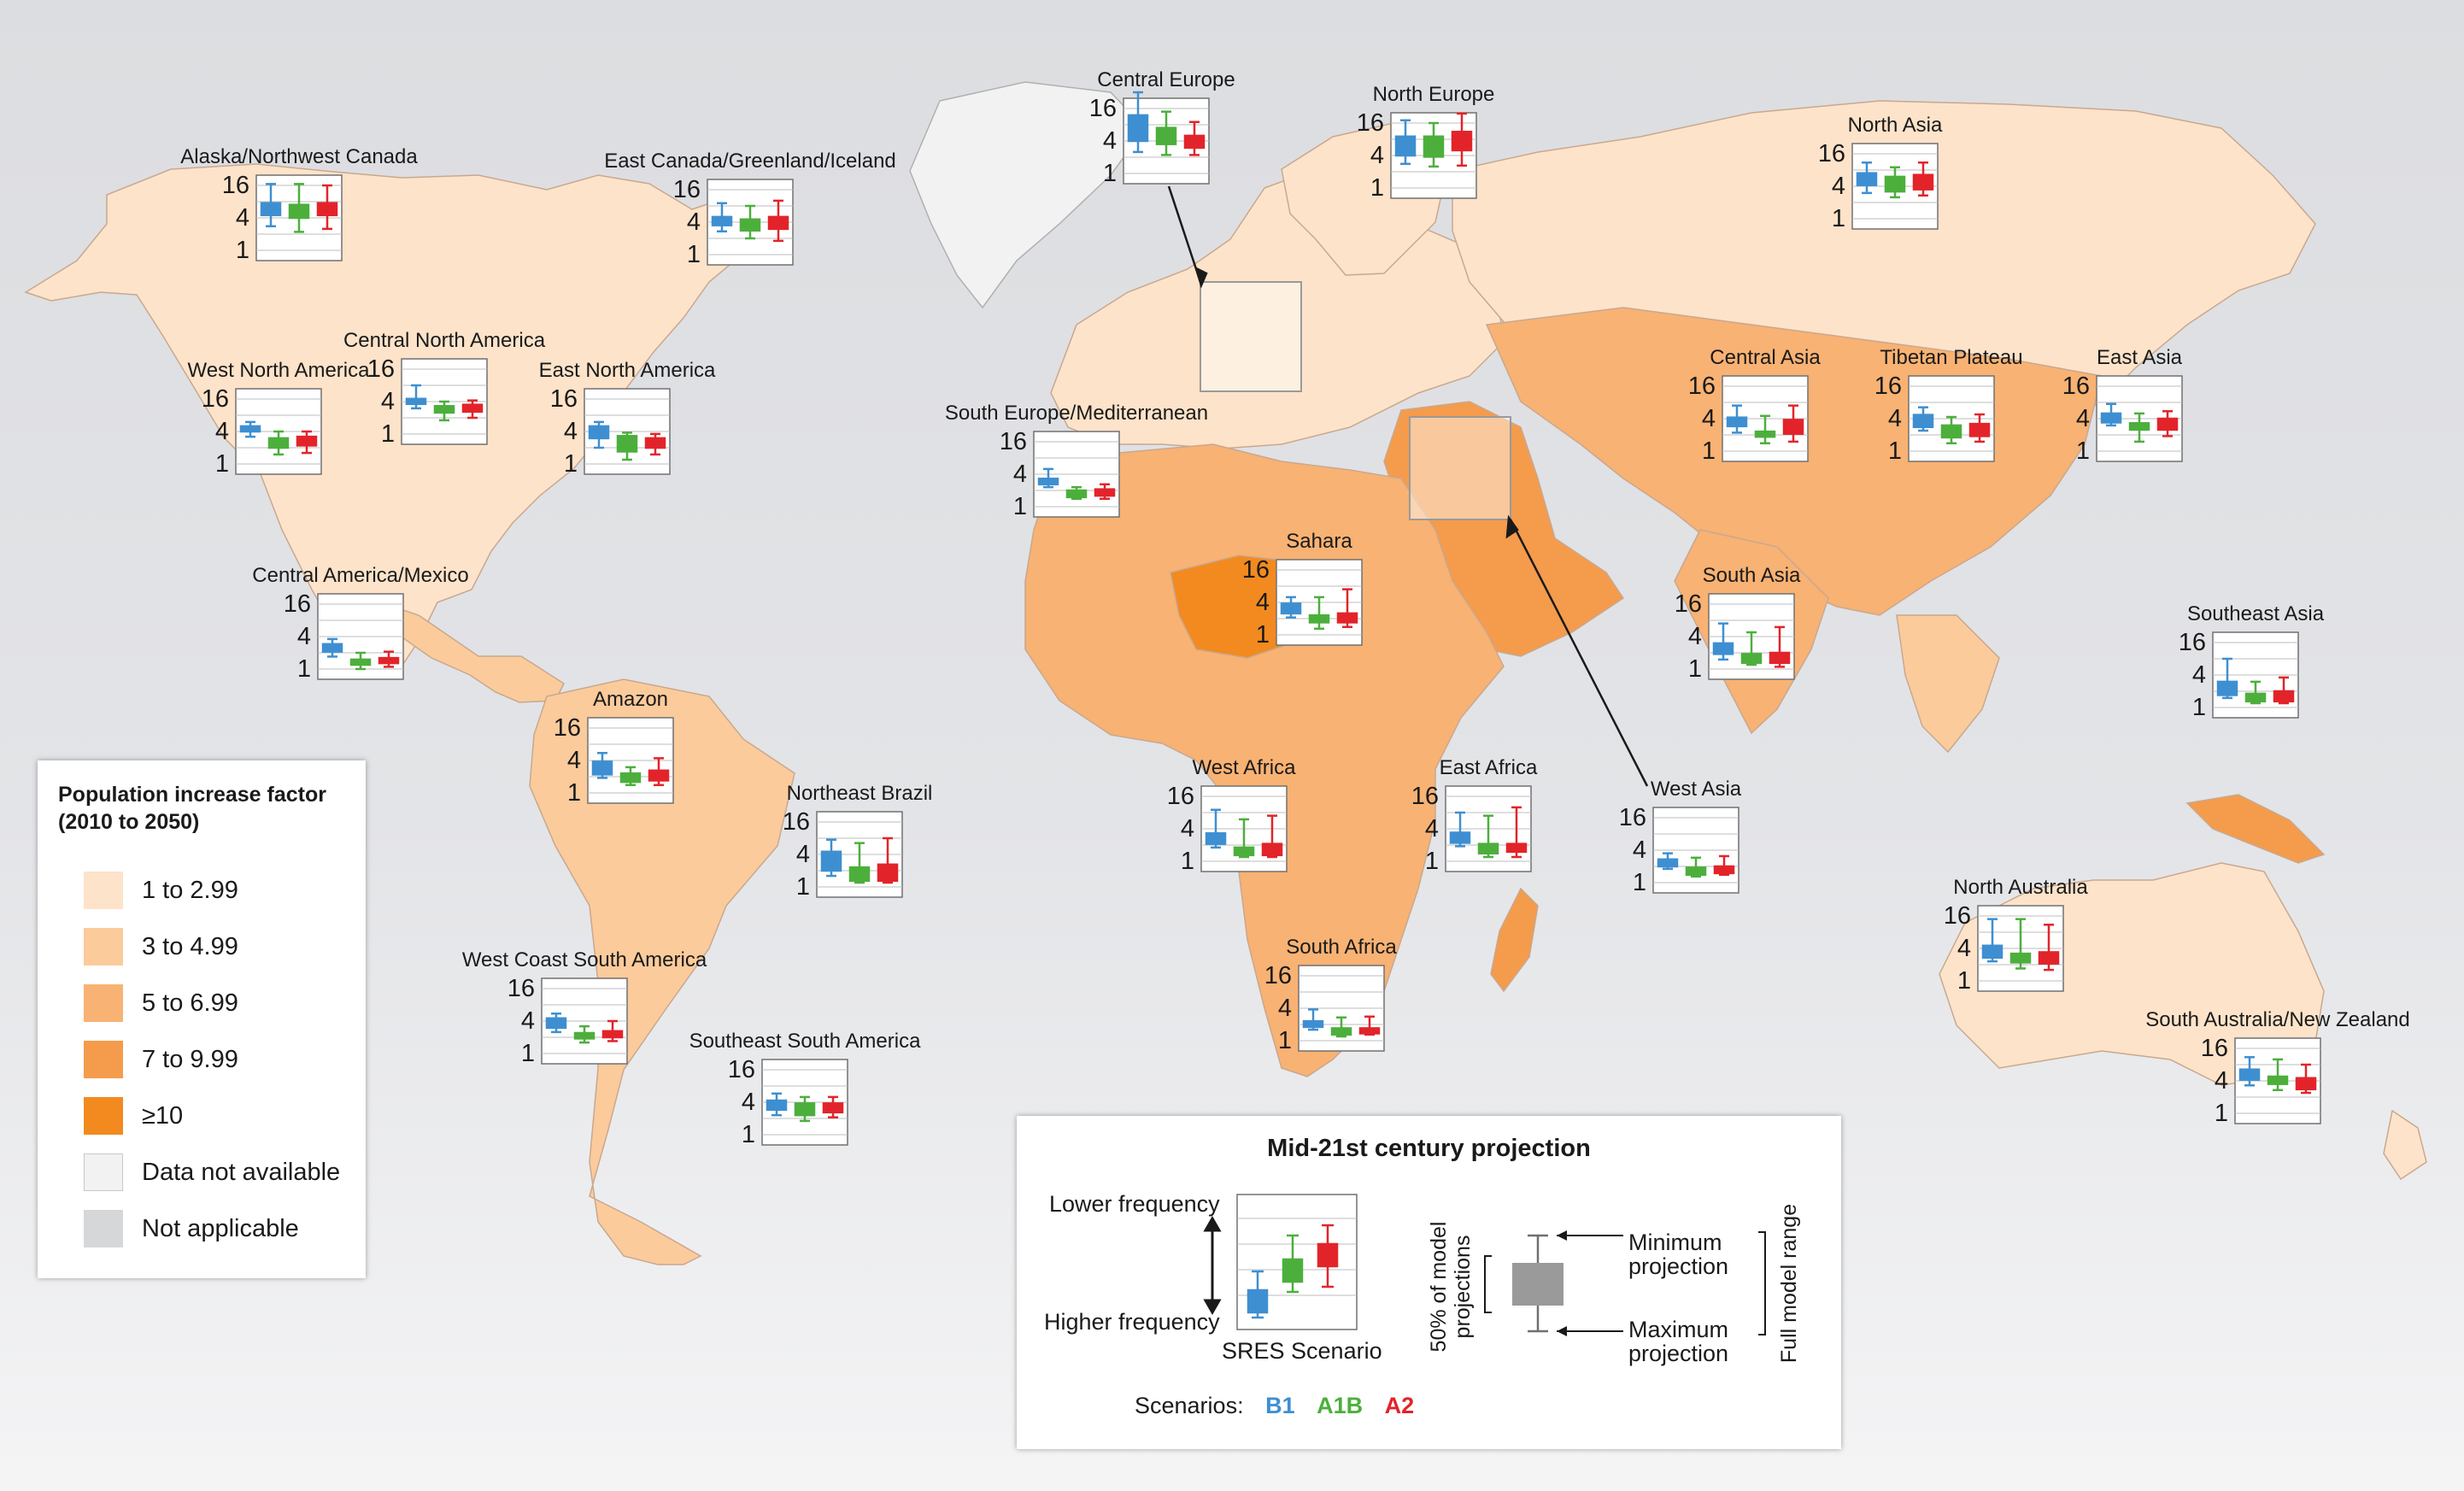 This screenshot has width=2464, height=1491. What do you see at coordinates (1408, 486) in the screenshot?
I see `leader-arrows` at bounding box center [1408, 486].